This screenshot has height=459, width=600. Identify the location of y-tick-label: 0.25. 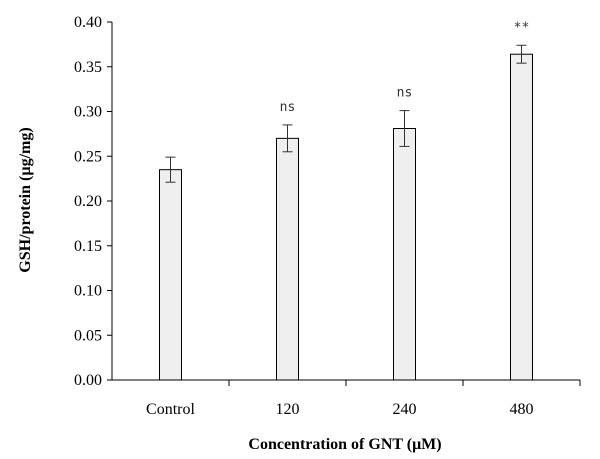
(88, 156).